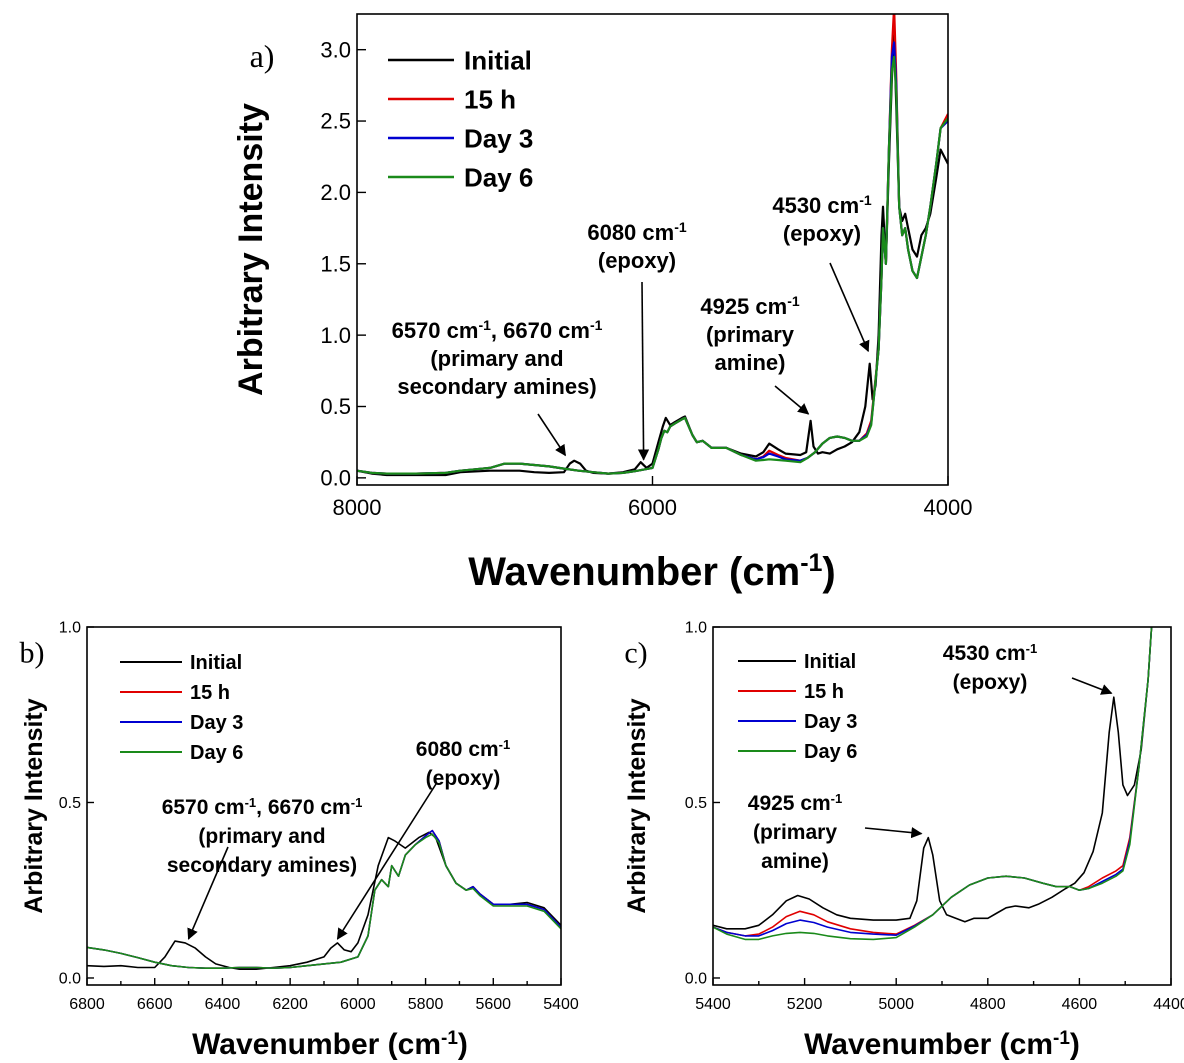  What do you see at coordinates (357, 507) in the screenshot?
I see `x-tick-label: 8000` at bounding box center [357, 507].